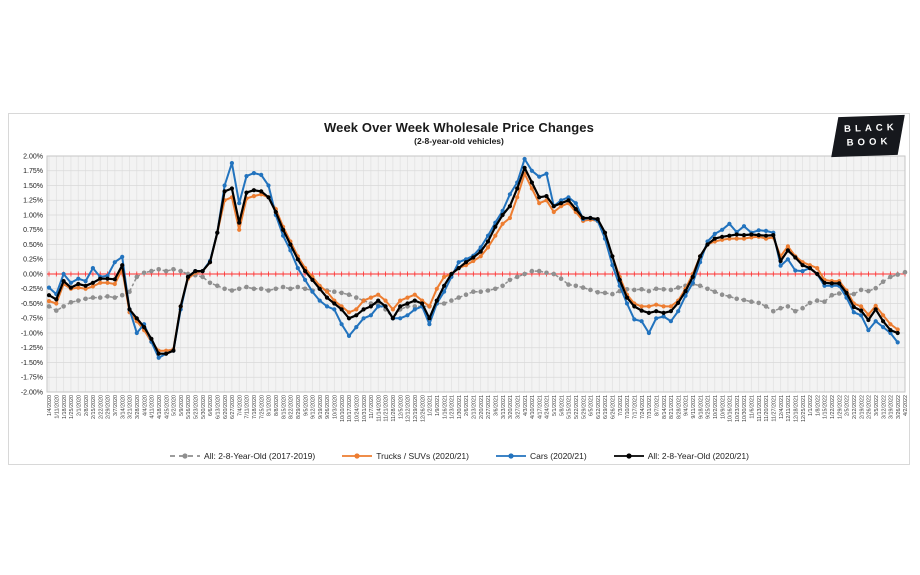  Describe the element at coordinates (32, 319) in the screenshot. I see `y-axis-tick-label: -0.75%` at that location.